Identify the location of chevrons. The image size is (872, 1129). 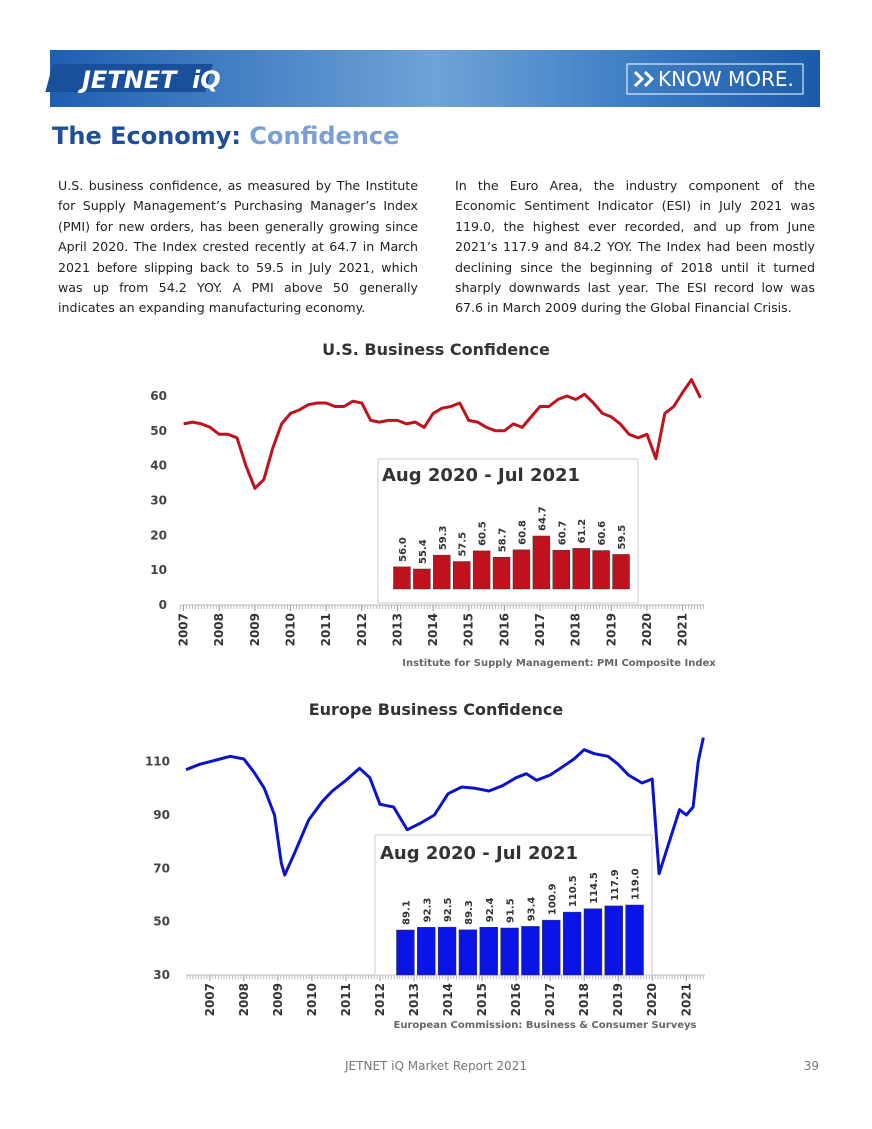
(644, 79).